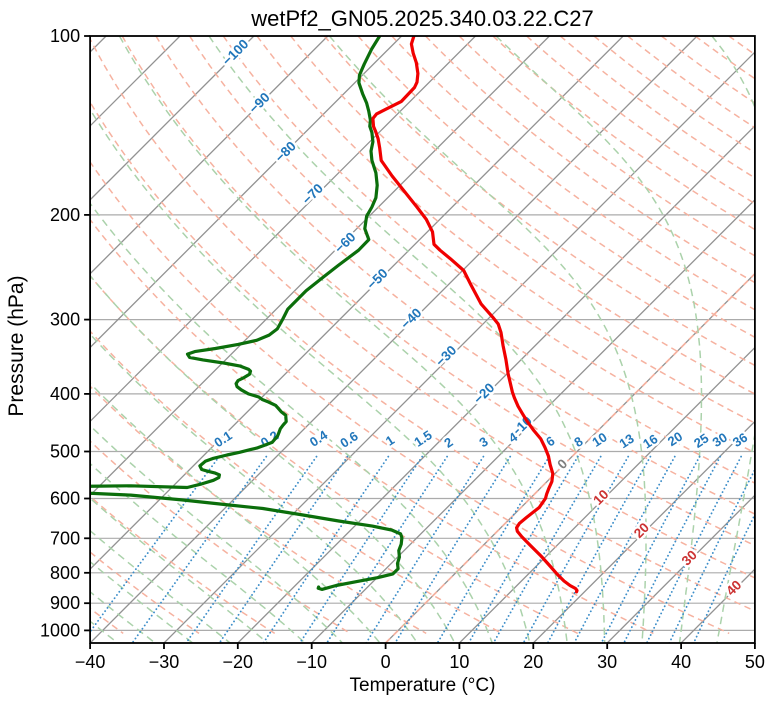  What do you see at coordinates (533, 662) in the screenshot?
I see `svg-text: 20` at bounding box center [533, 662].